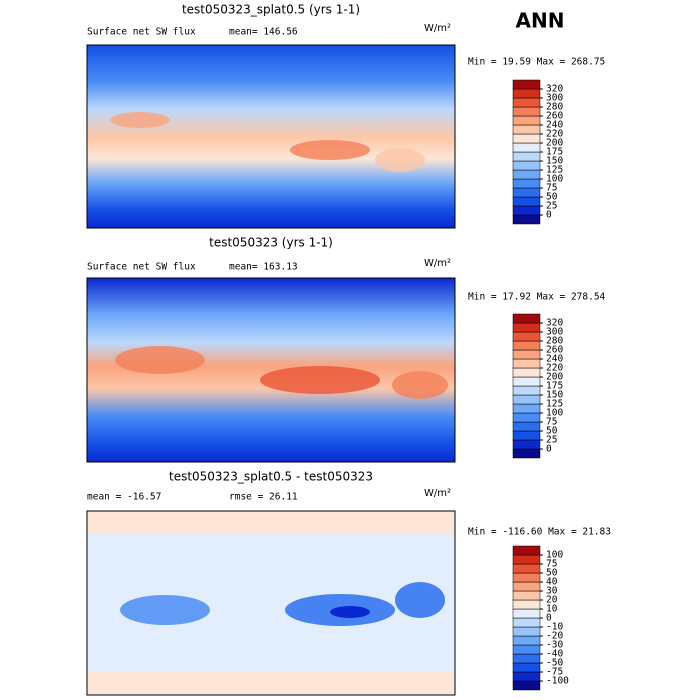 This screenshot has height=700, width=700. What do you see at coordinates (557, 681) in the screenshot?
I see `colorbar-label: -100` at bounding box center [557, 681].